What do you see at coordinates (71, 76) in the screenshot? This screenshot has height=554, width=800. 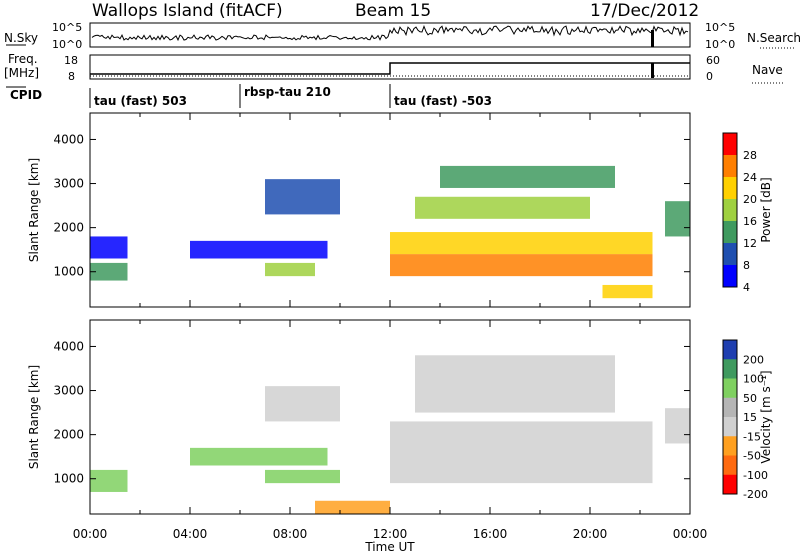 I see `freq-tick-bottom: 8` at bounding box center [71, 76].